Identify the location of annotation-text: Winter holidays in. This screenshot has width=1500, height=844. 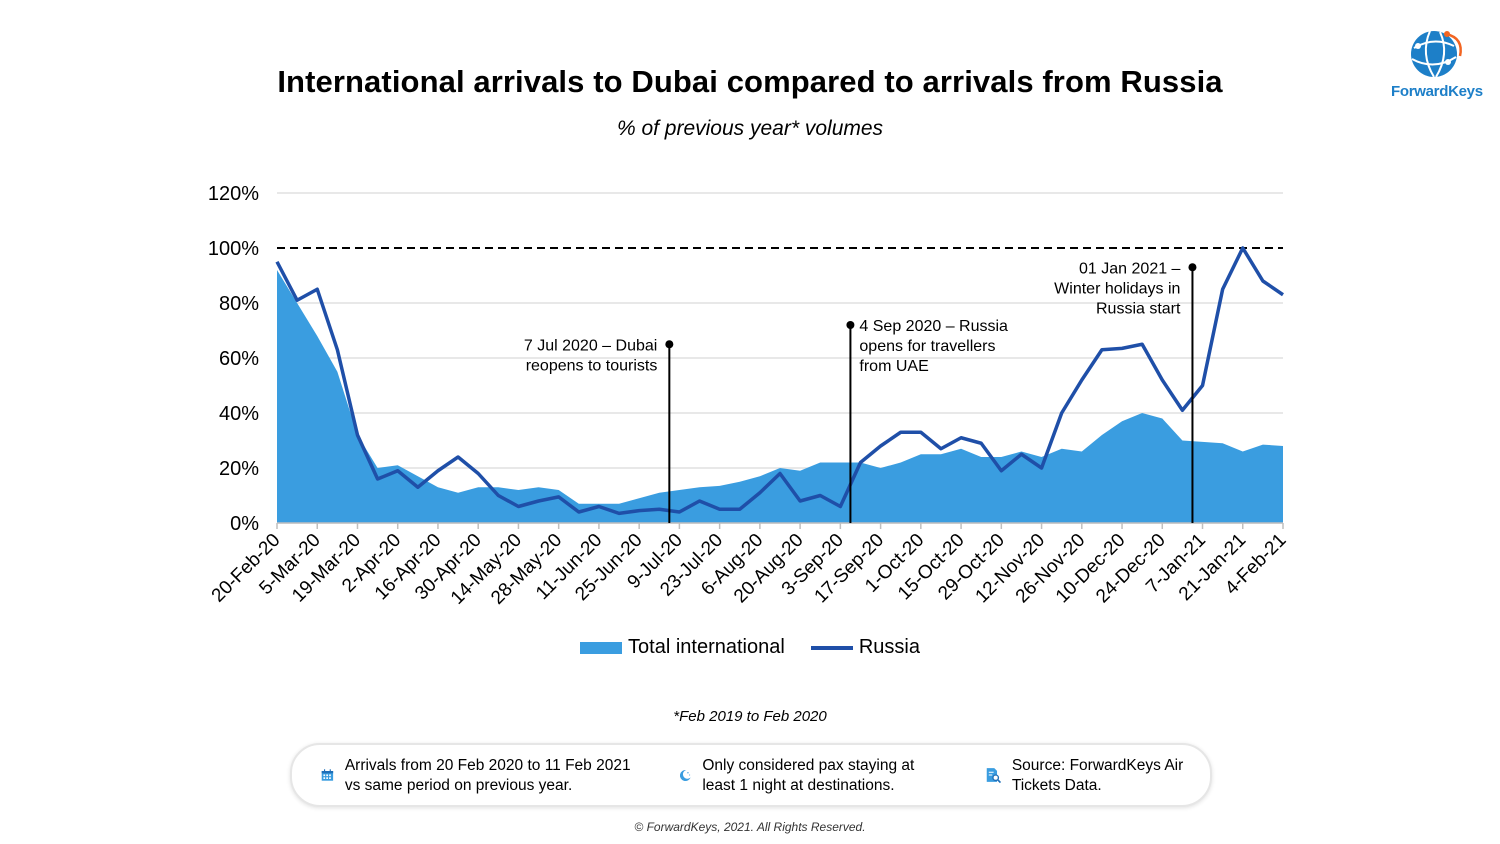
(1117, 288).